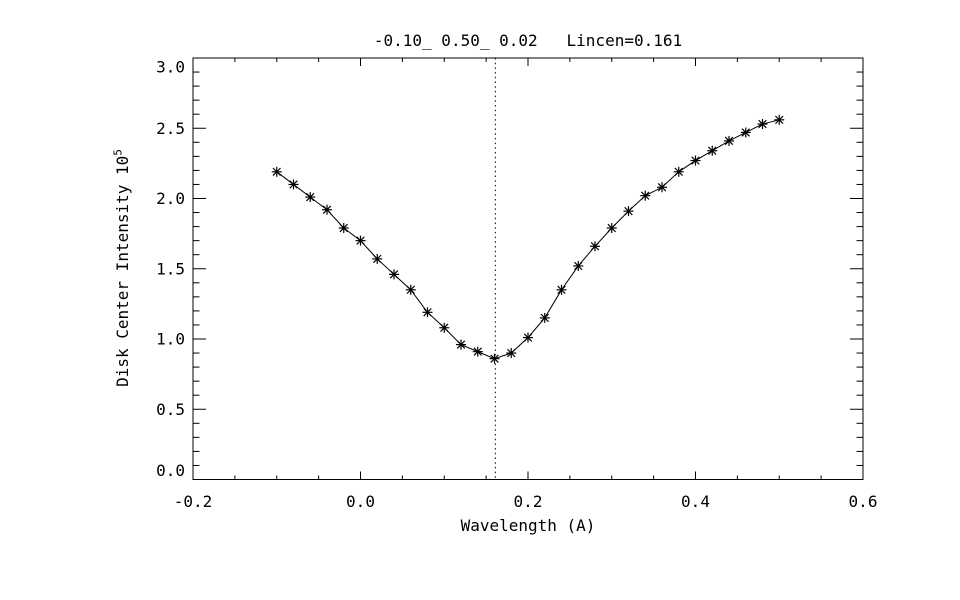 This screenshot has height=600, width=960. I want to click on y-axis-label-text: Disk Center Intensity 10, so click(122, 271).